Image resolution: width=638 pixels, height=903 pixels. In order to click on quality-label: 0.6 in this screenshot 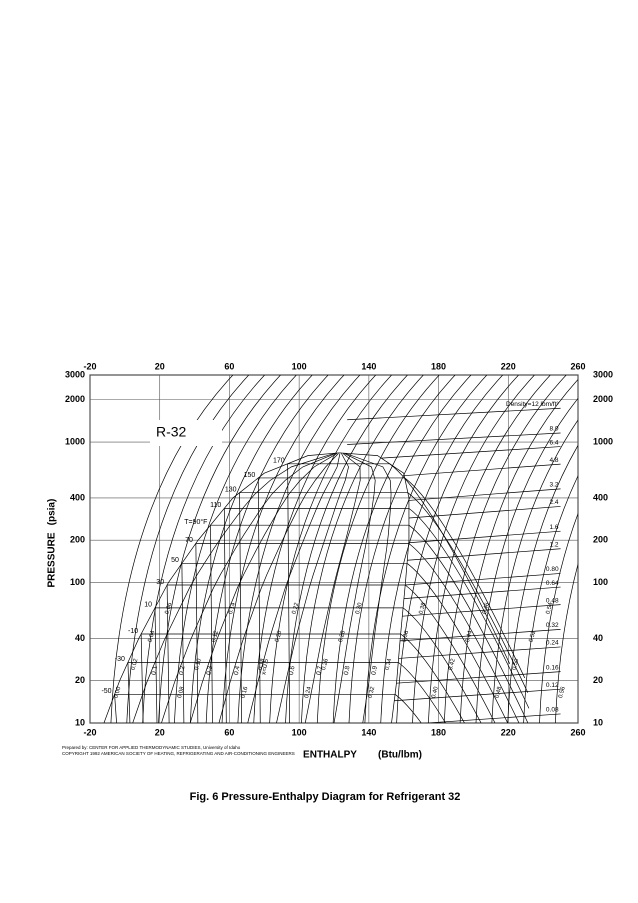, I will do `click(292, 670)`.